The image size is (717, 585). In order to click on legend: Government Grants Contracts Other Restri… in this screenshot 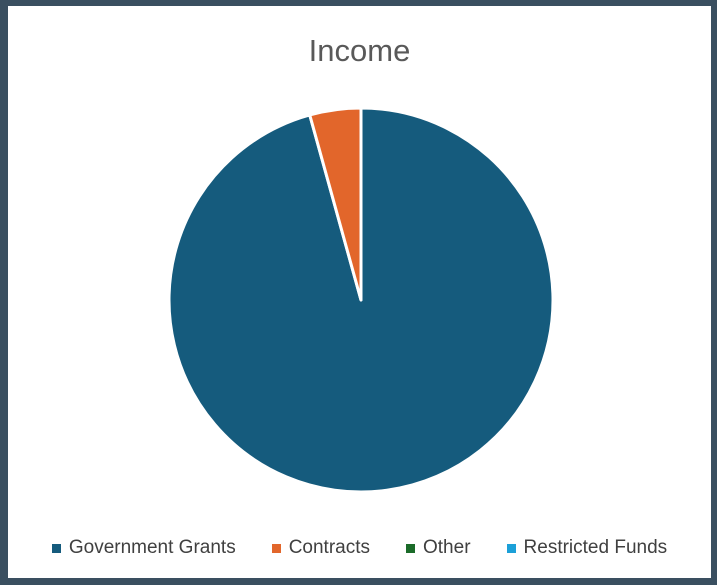, I will do `click(359, 548)`.